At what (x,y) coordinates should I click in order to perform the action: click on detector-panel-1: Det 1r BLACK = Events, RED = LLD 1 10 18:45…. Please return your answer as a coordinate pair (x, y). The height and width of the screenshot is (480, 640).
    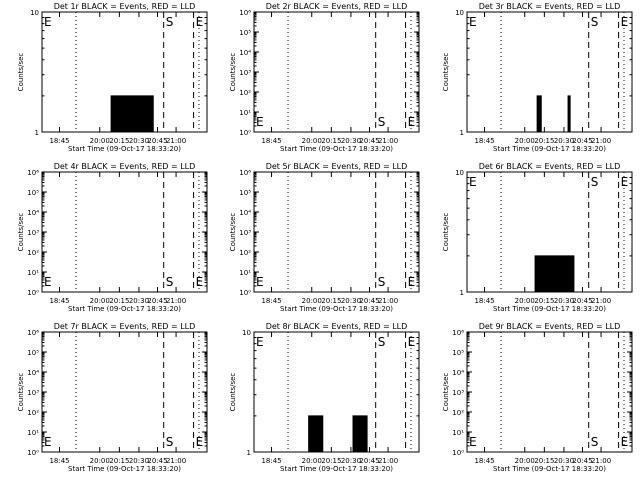
    Looking at the image, I should click on (112, 77).